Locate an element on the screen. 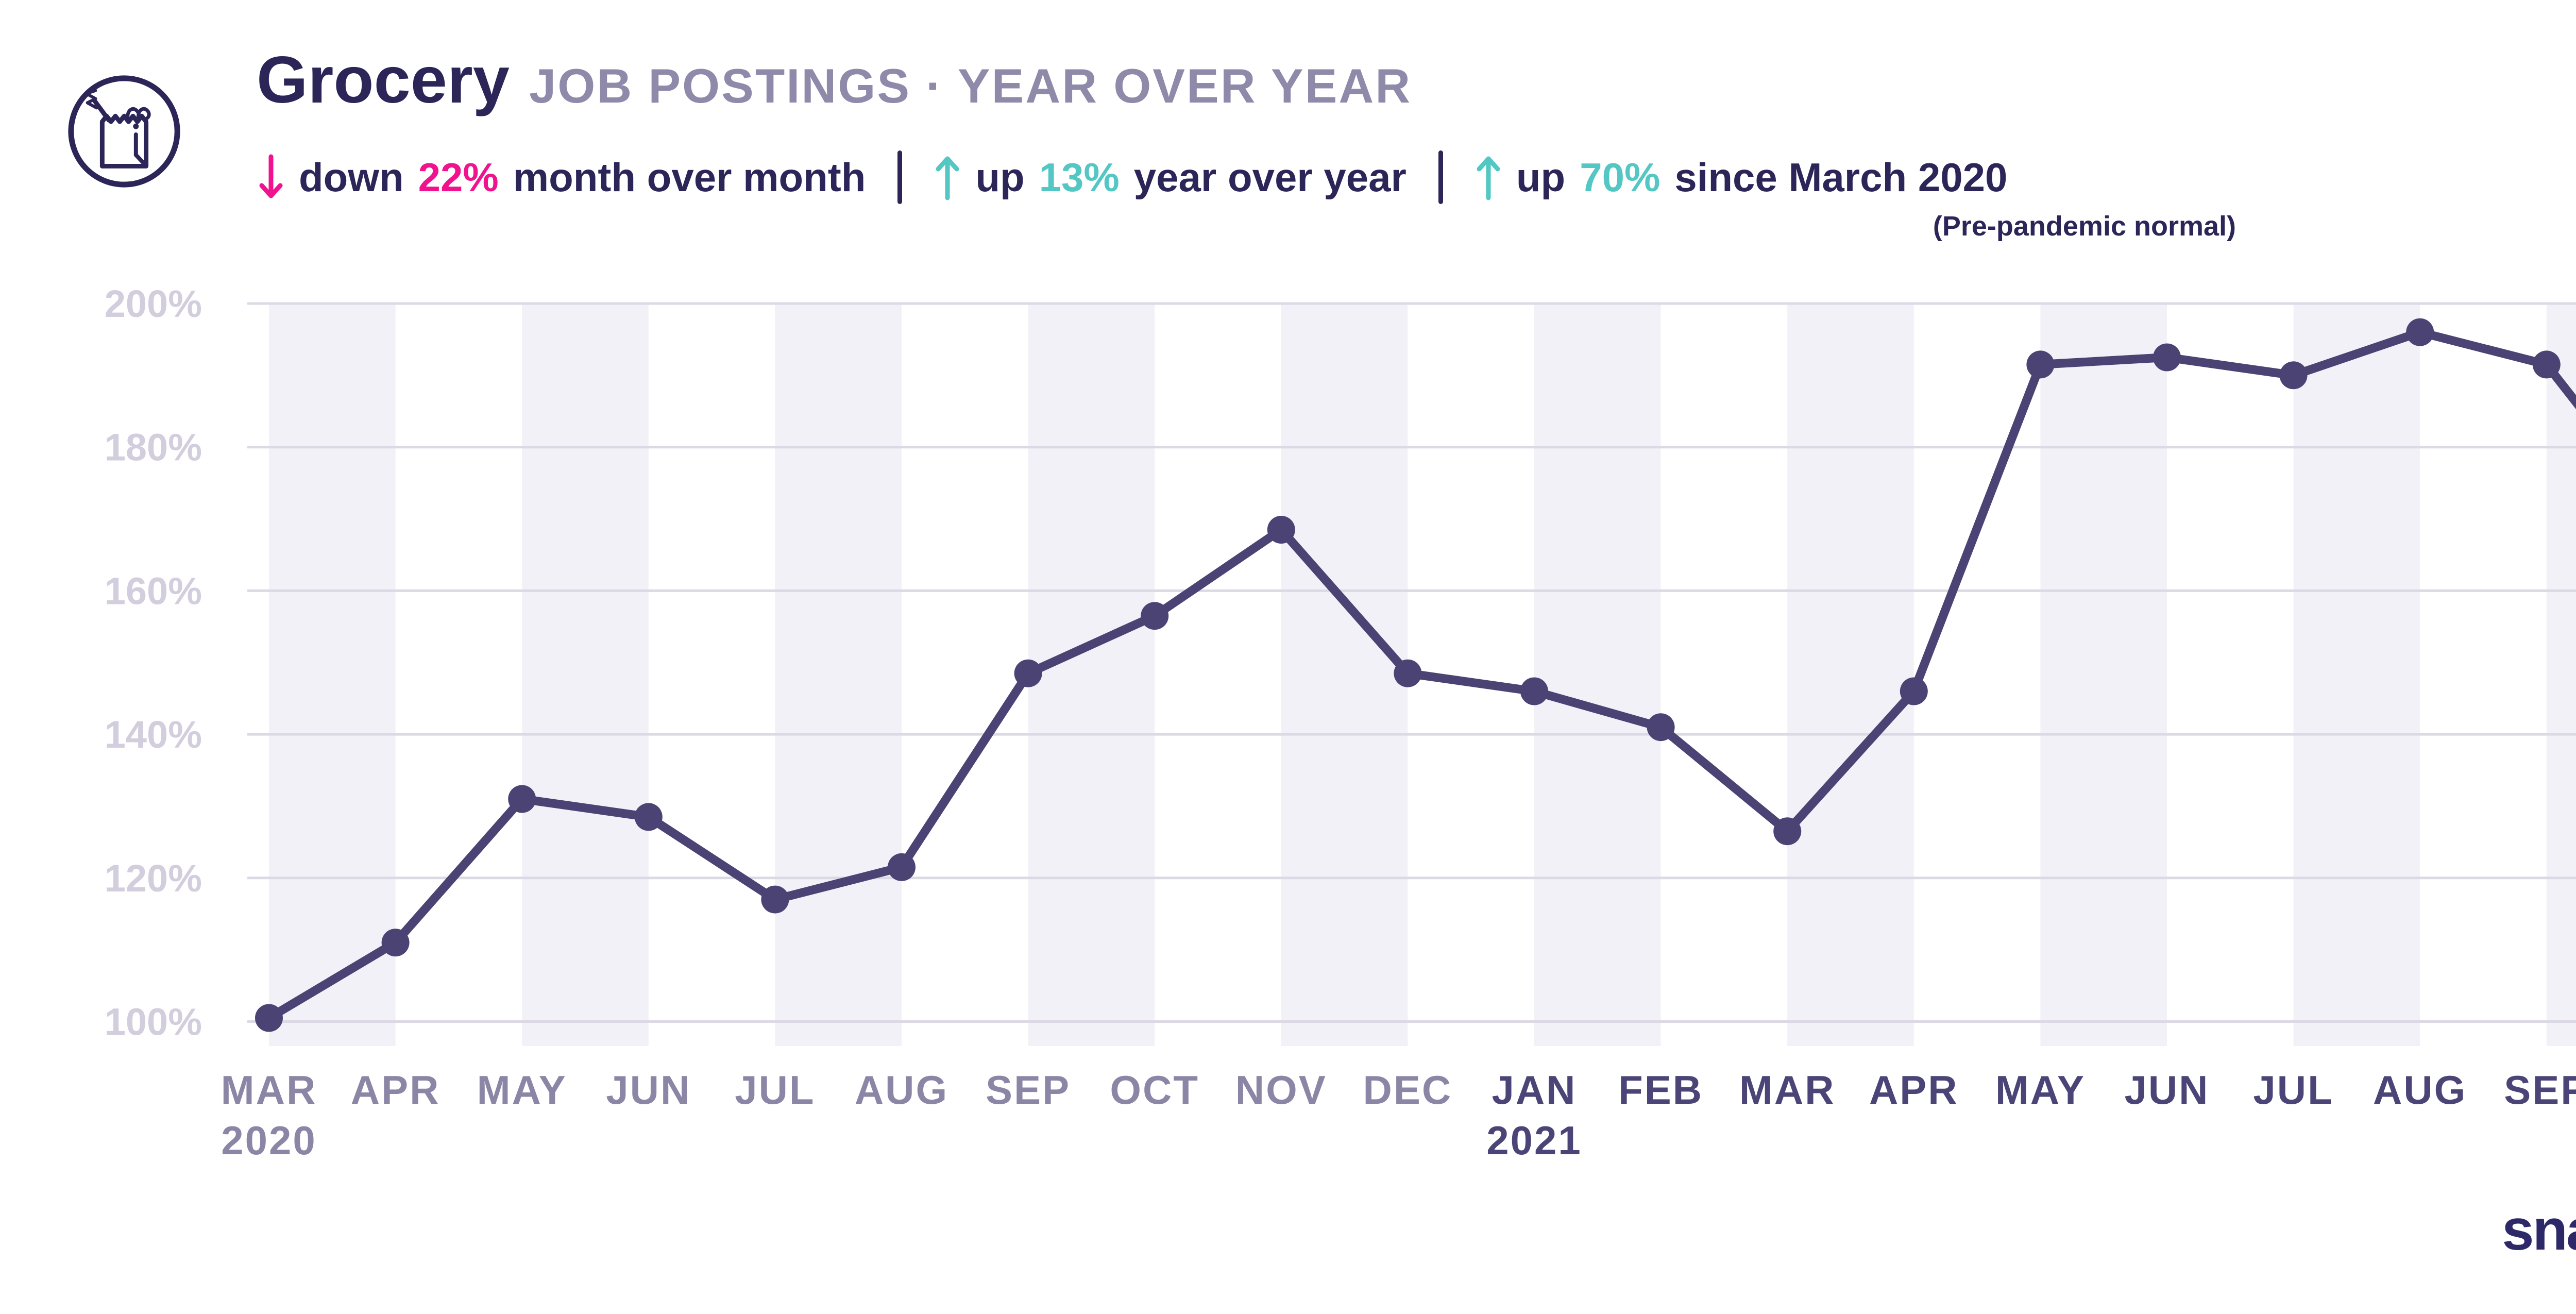 This screenshot has width=2576, height=1314. y-axis-label: 180% is located at coordinates (153, 447).